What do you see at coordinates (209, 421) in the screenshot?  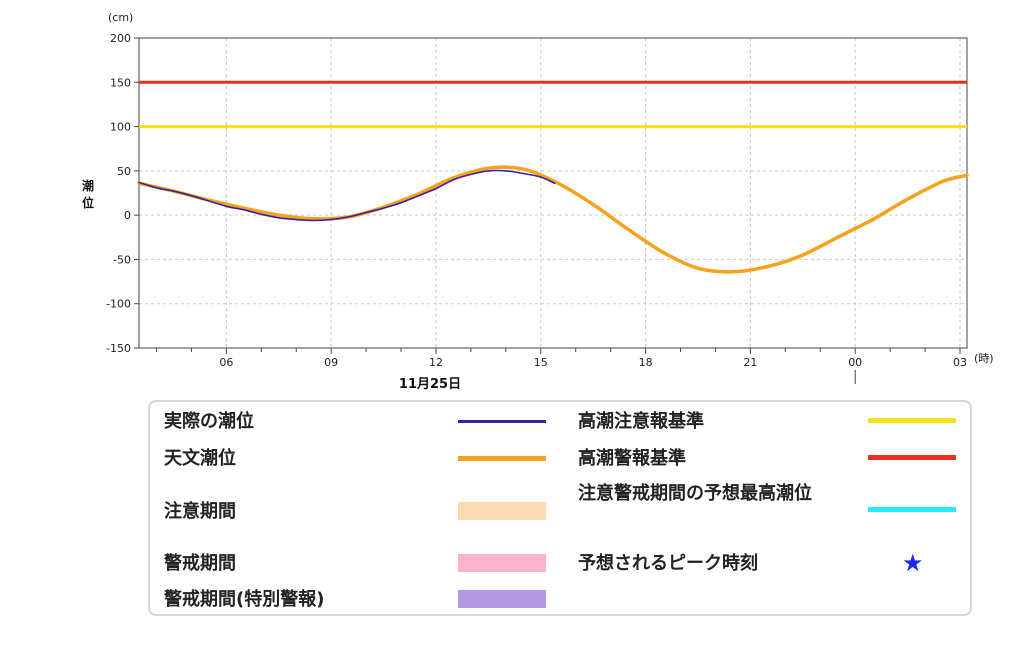 I see `legend-label-actual-tide: 実際の潮位` at bounding box center [209, 421].